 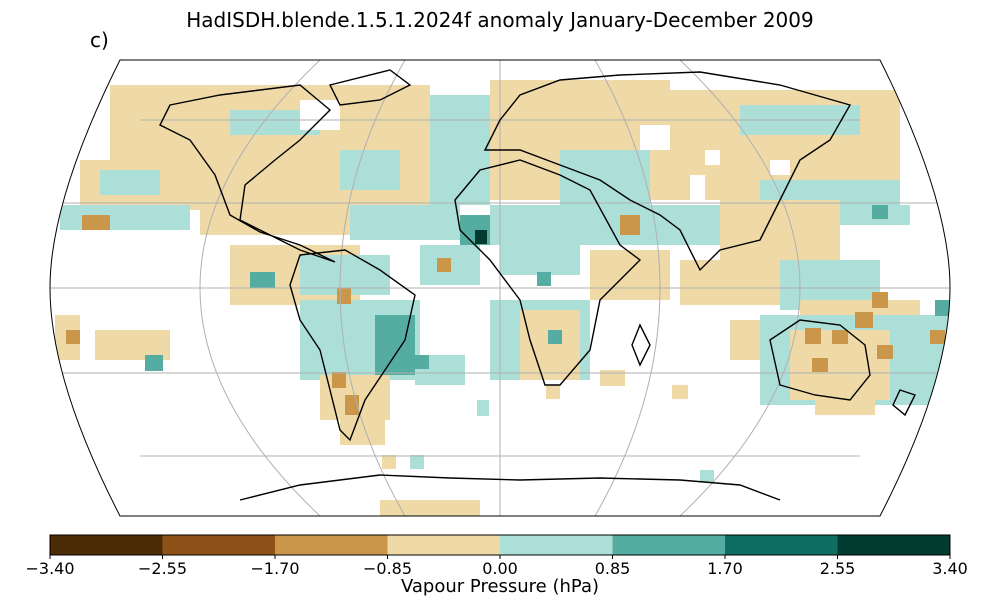 What do you see at coordinates (950, 568) in the screenshot?
I see `colorbar-tick-label: 3.40` at bounding box center [950, 568].